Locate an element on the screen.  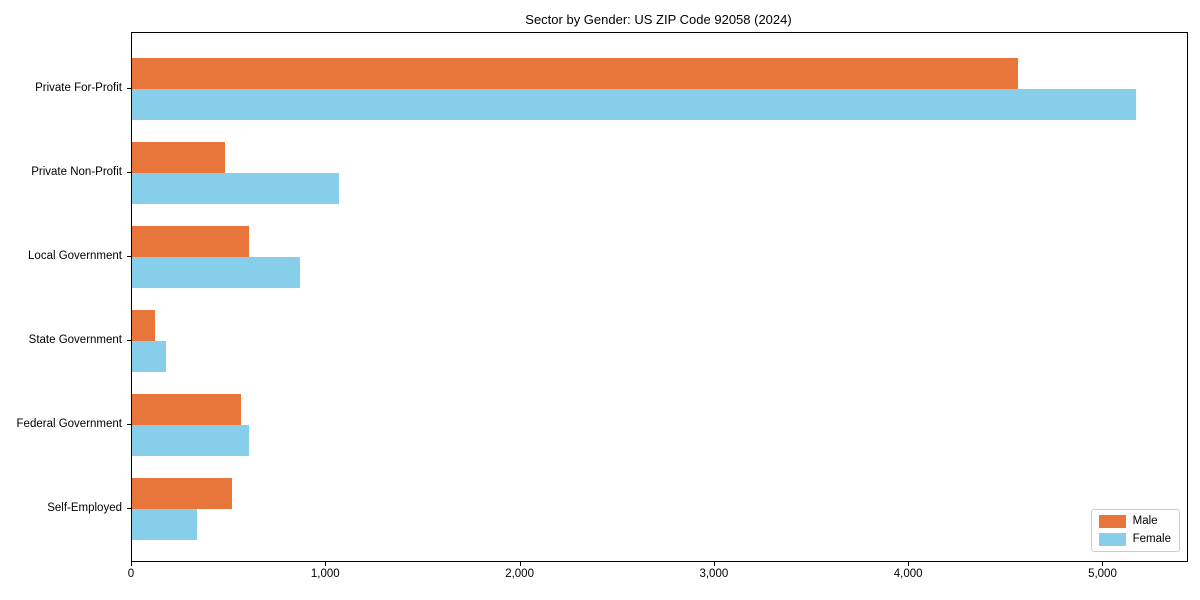
legend-label-female: Female is located at coordinates (1151, 539).